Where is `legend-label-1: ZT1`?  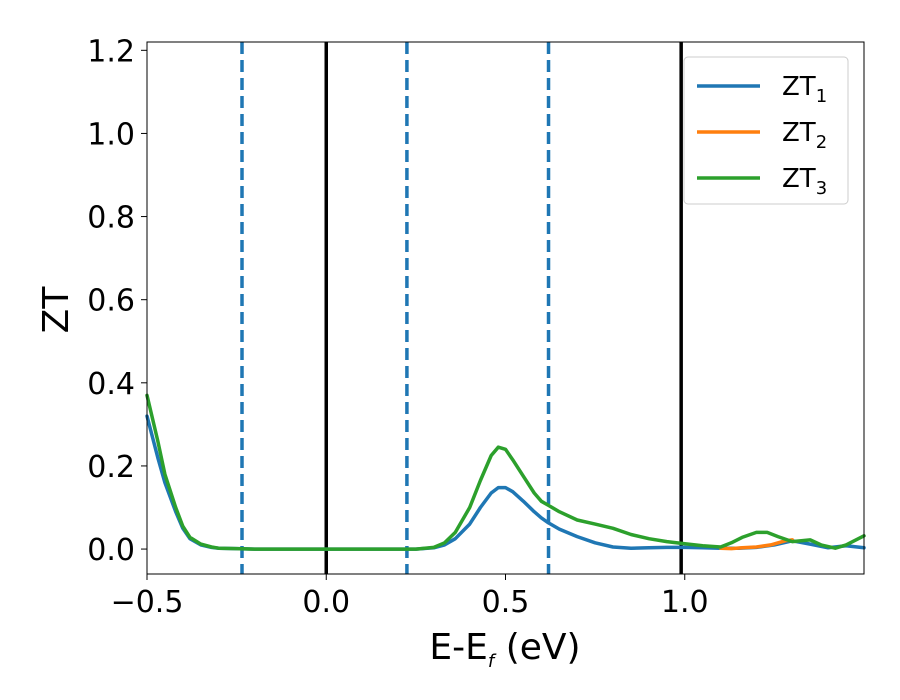 legend-label-1: ZT1 is located at coordinates (804, 89).